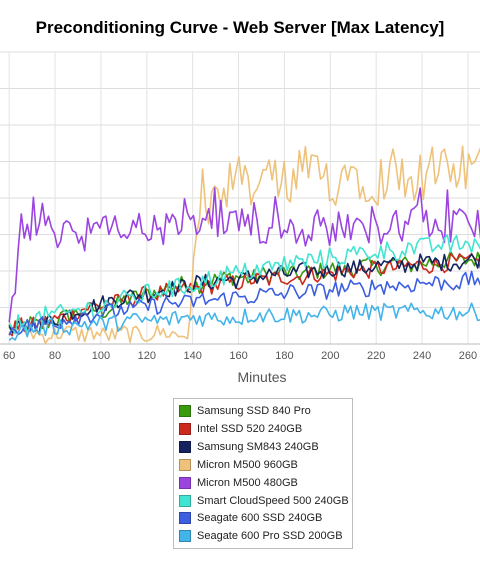 This screenshot has width=480, height=570. I want to click on x-axis-title: Minutes, so click(262, 377).